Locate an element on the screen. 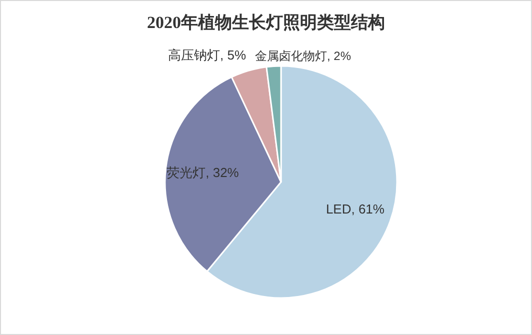 The height and width of the screenshot is (335, 532). slice-label: LED, 61% is located at coordinates (355, 209).